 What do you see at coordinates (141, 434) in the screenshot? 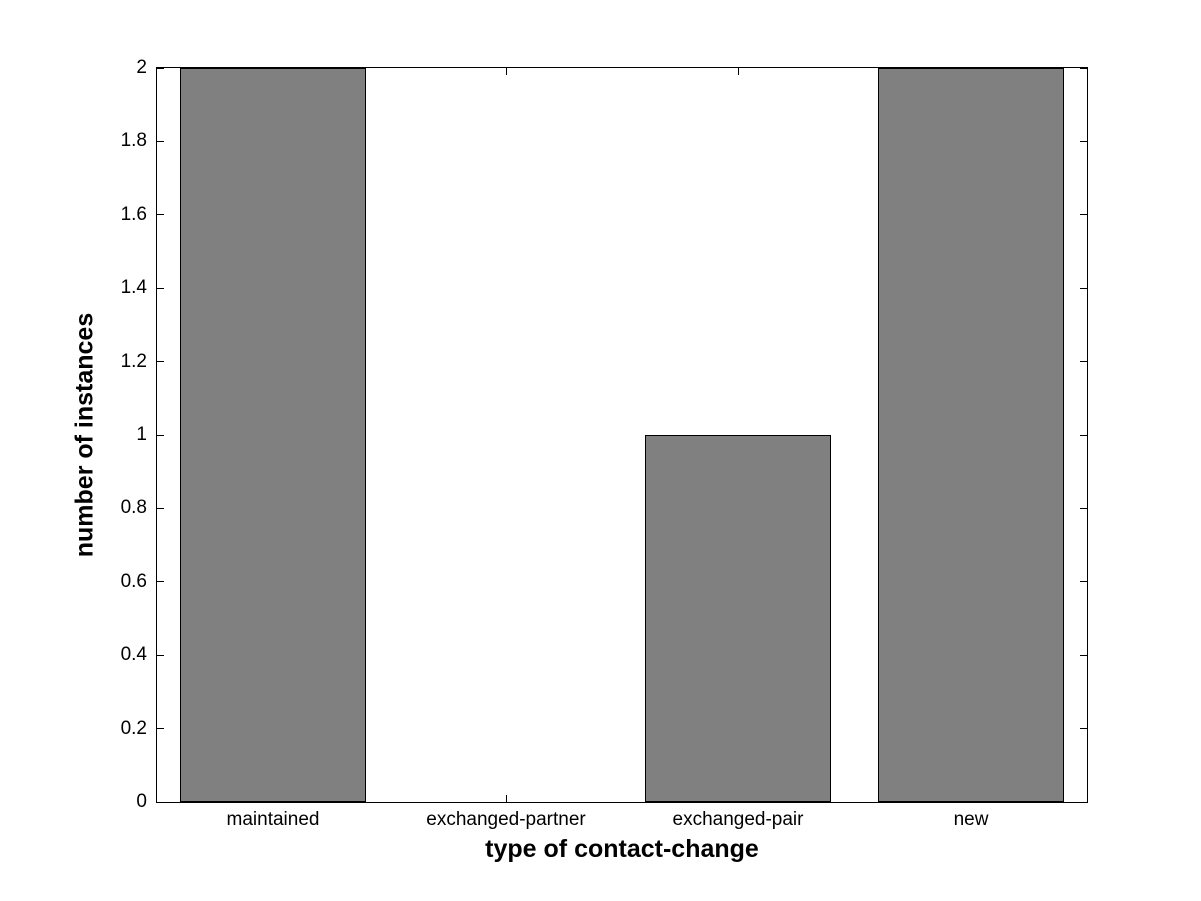
I see `y-tick-label: 1` at bounding box center [141, 434].